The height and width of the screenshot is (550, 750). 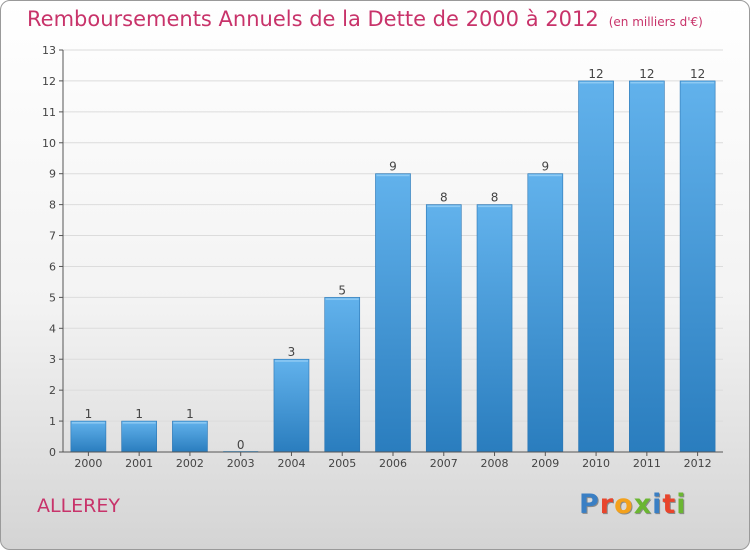 I want to click on y-tick-label: 13, so click(x=49, y=50).